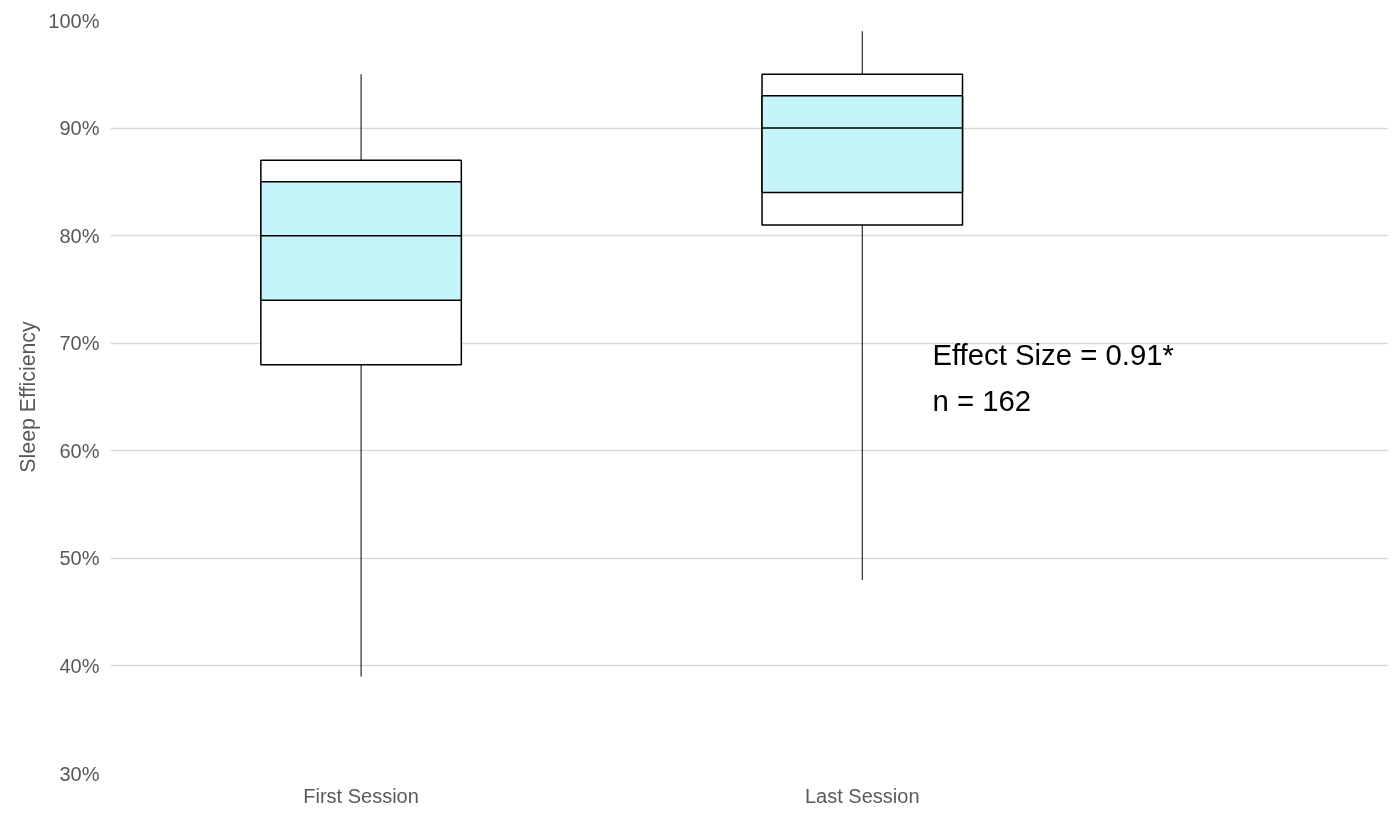 This screenshot has height=823, width=1398. I want to click on y-tick-label: 60%, so click(79, 450).